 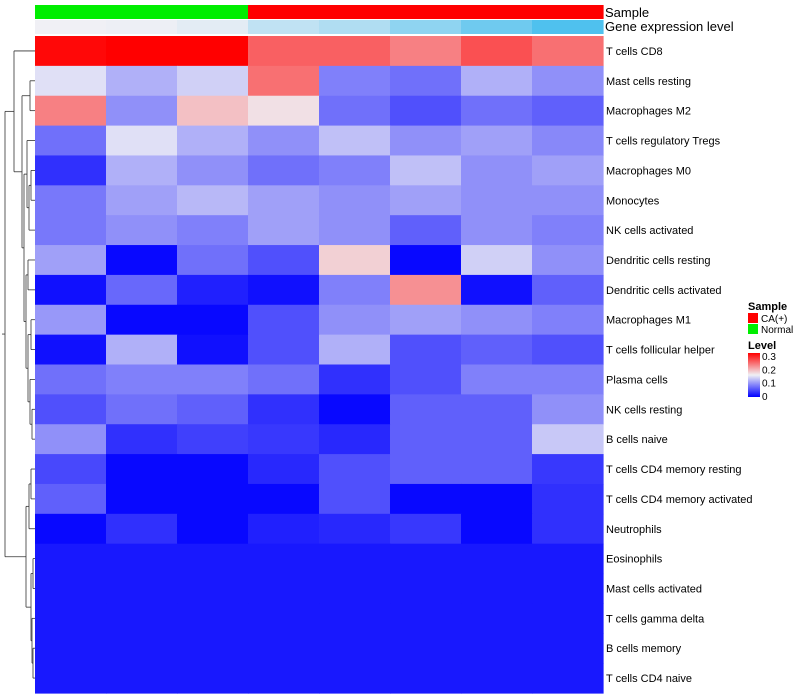 What do you see at coordinates (658, 261) in the screenshot?
I see `row-label: Dendritic cells resting` at bounding box center [658, 261].